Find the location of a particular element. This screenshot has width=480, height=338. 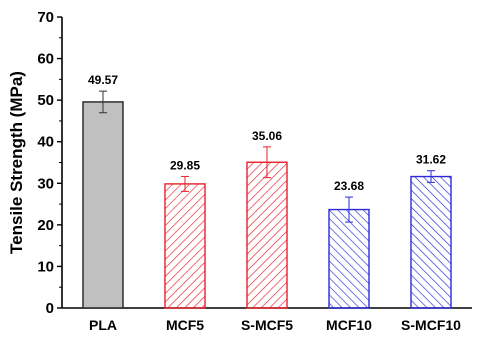

y-tick-label: 50 is located at coordinates (45, 100).